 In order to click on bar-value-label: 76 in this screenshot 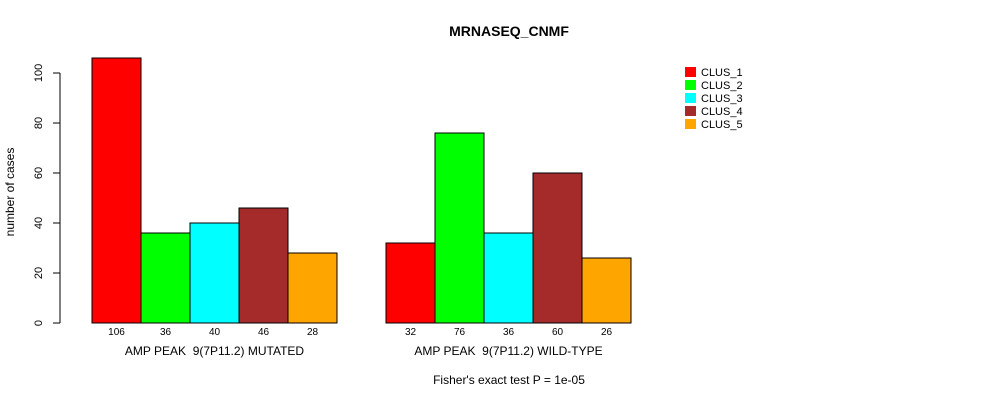, I will do `click(460, 332)`.